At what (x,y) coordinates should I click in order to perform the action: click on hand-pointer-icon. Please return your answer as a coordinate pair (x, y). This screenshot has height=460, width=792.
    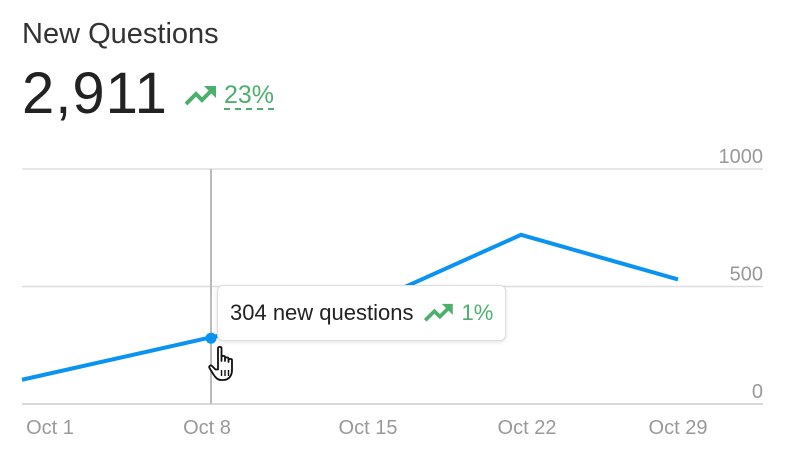
    Looking at the image, I should click on (224, 366).